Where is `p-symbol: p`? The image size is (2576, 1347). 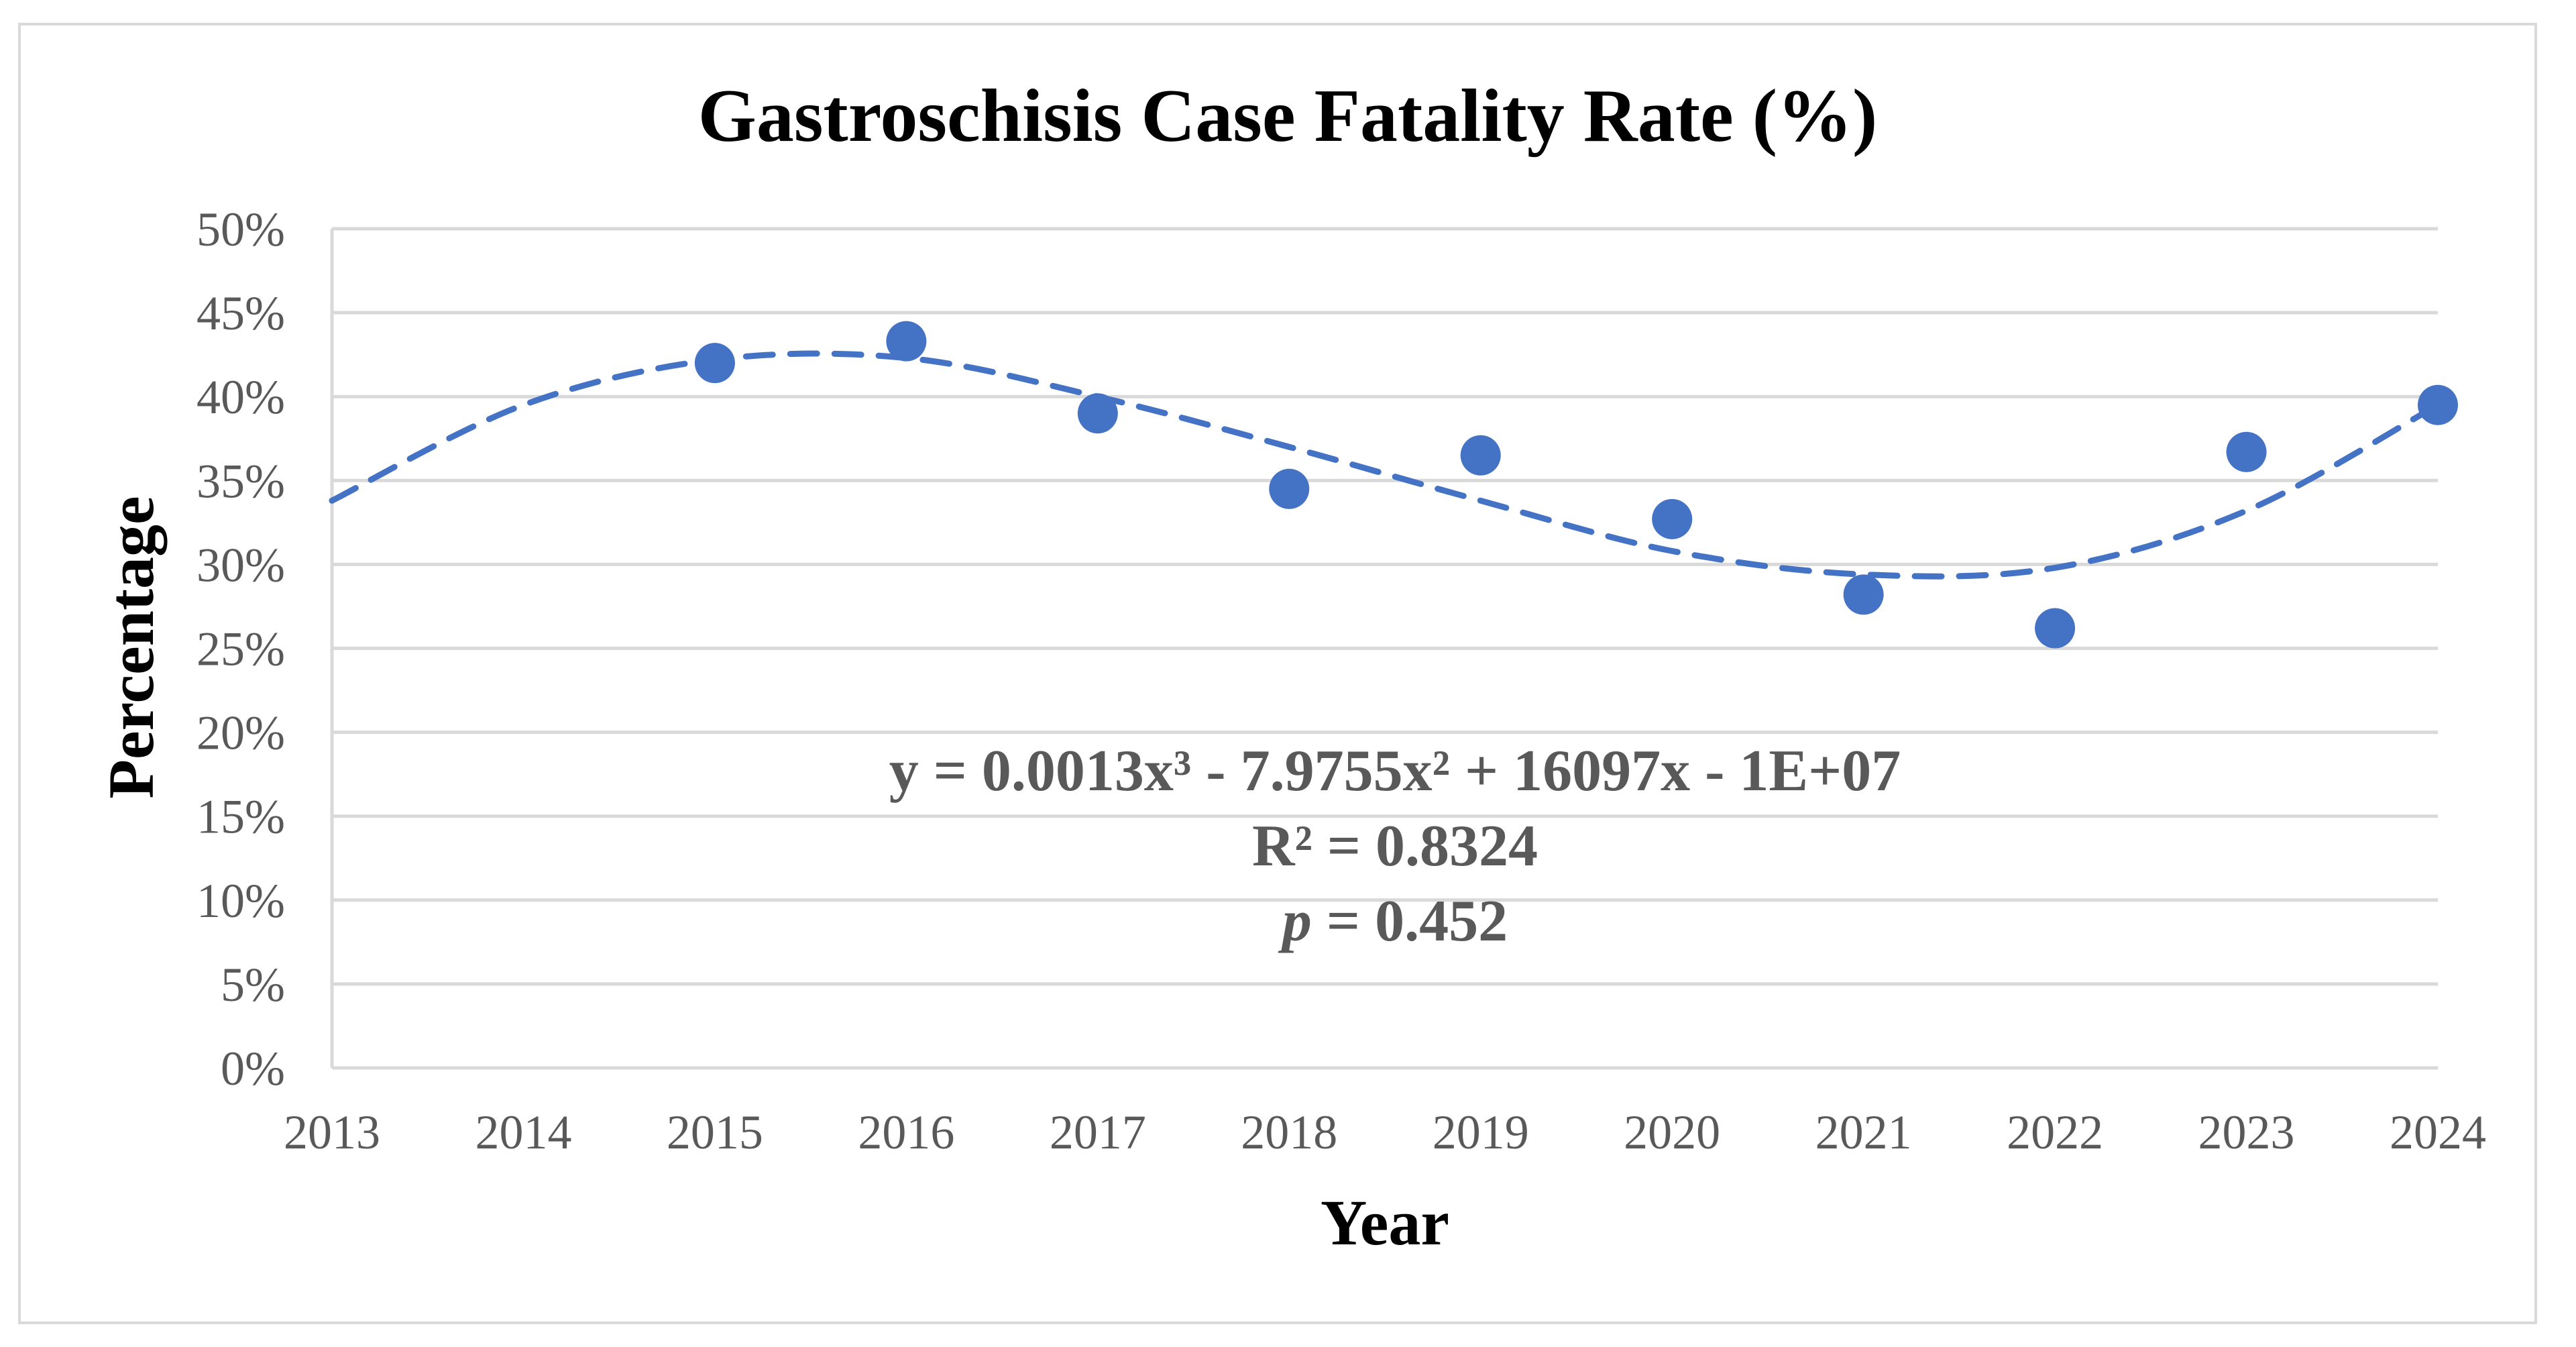 p-symbol: p is located at coordinates (1295, 921).